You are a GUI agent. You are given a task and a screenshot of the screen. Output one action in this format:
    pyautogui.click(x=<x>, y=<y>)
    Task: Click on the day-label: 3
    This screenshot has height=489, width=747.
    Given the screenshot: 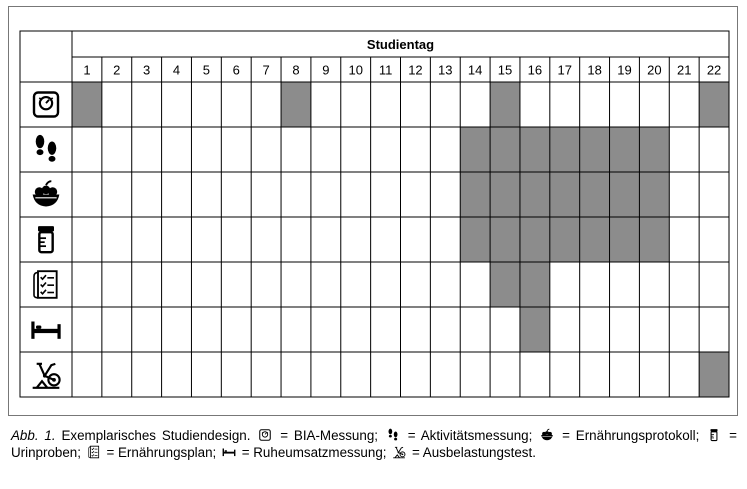 What is the action you would take?
    pyautogui.click(x=146, y=70)
    